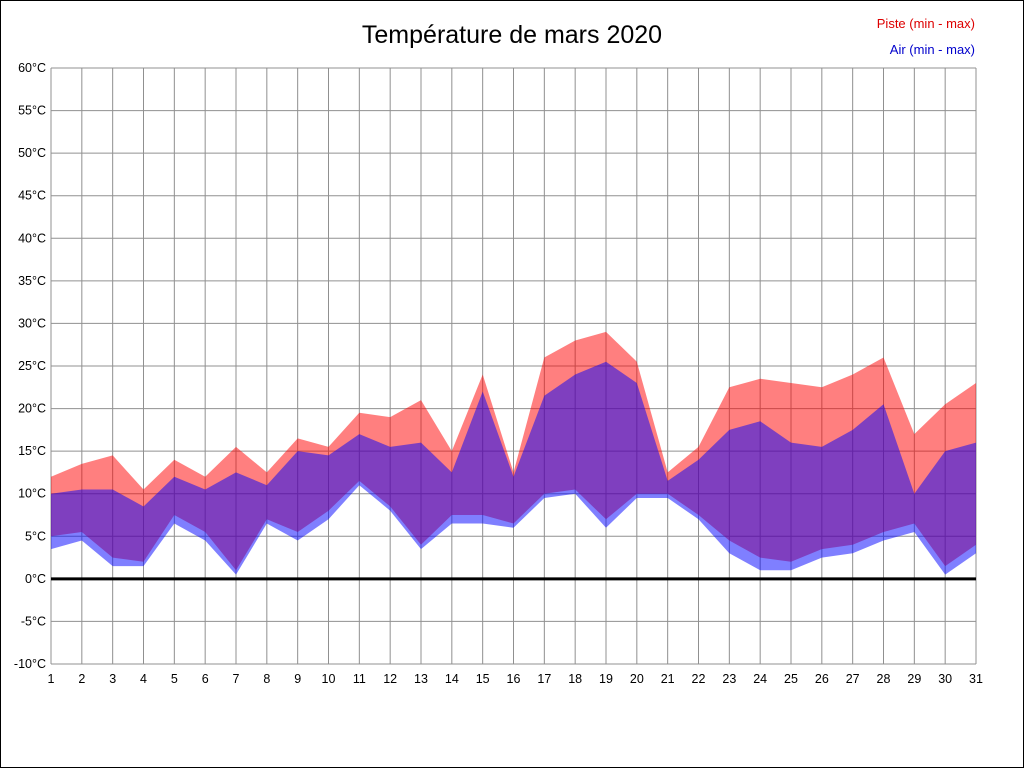 The image size is (1024, 768). Describe the element at coordinates (606, 679) in the screenshot. I see `svg-text: 19` at that location.